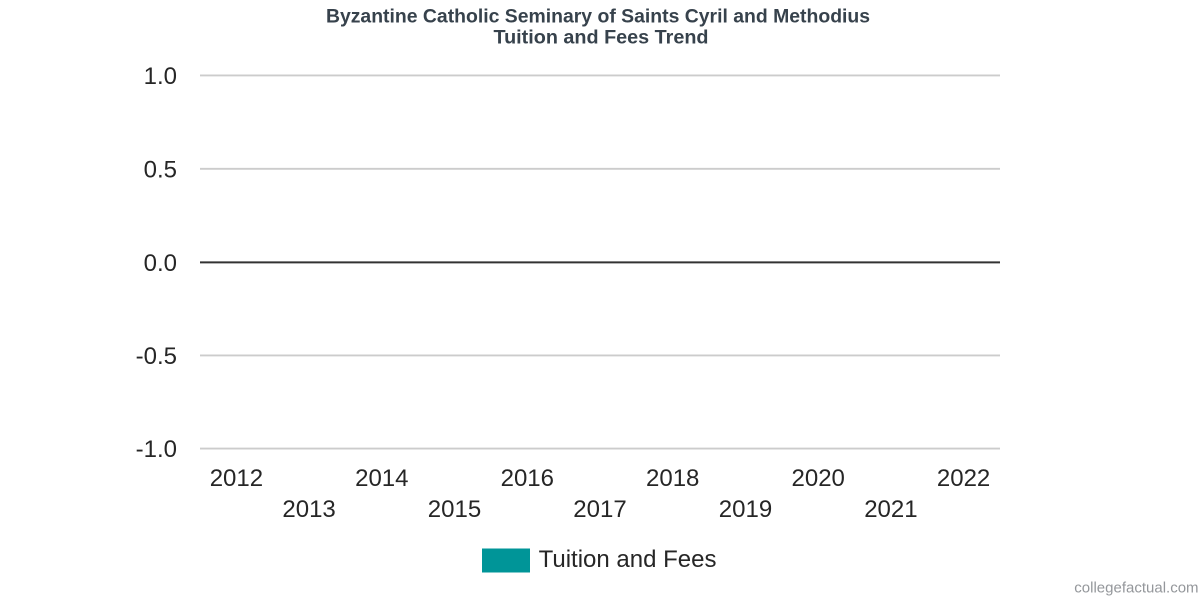 This screenshot has height=605, width=1200. Describe the element at coordinates (745, 509) in the screenshot. I see `svg-text: 2019` at that location.